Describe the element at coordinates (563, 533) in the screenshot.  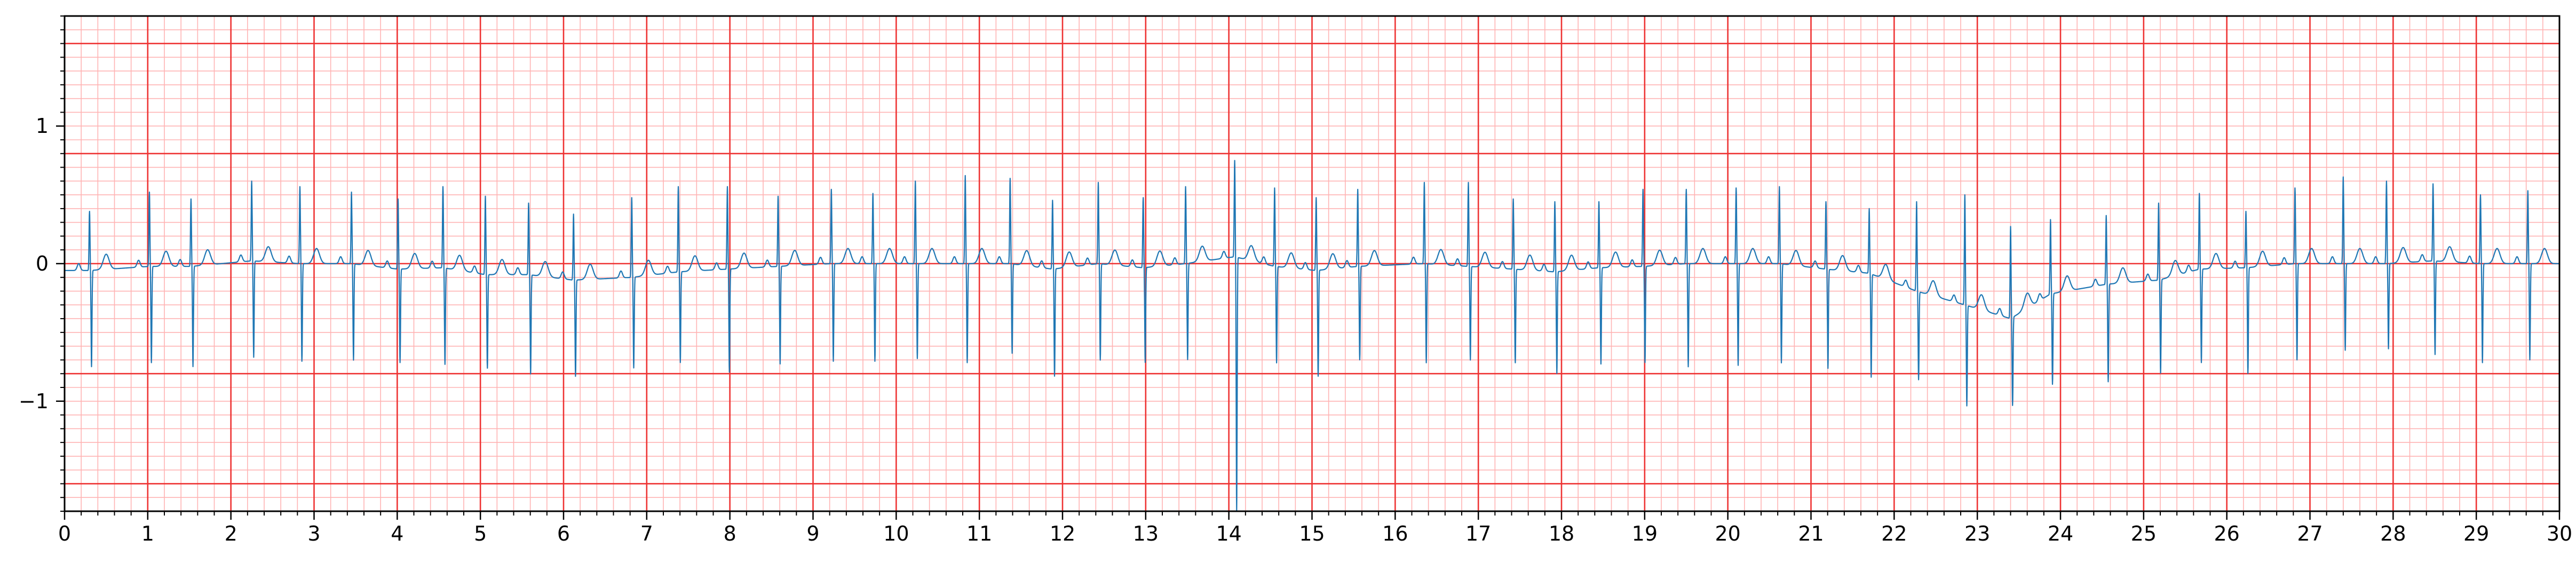
I see `x-tick-label: 6` at that location.